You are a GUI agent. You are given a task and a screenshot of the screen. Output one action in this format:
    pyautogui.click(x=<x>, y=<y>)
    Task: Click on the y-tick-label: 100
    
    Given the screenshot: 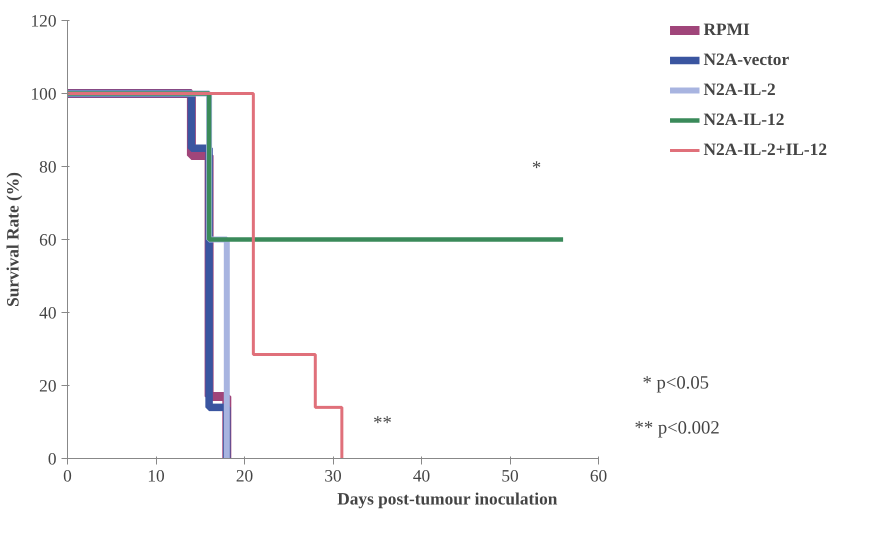 What is the action you would take?
    pyautogui.click(x=43, y=94)
    